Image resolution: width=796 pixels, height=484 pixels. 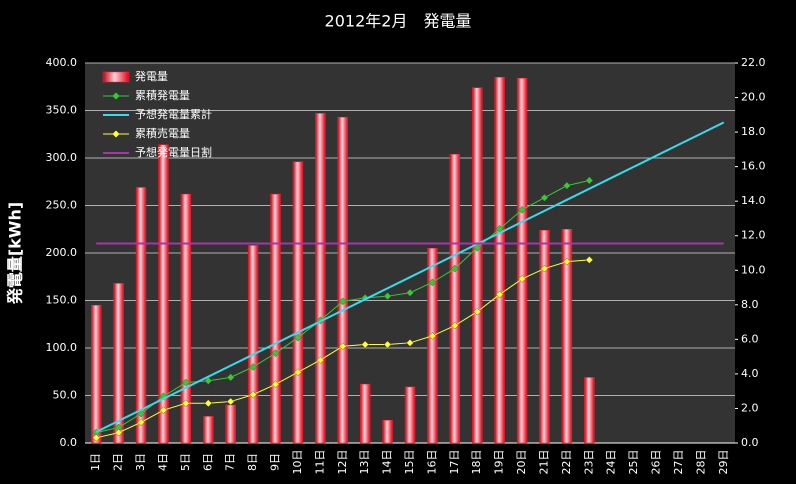 I want to click on x-tick-label: 23日, so click(x=588, y=462).